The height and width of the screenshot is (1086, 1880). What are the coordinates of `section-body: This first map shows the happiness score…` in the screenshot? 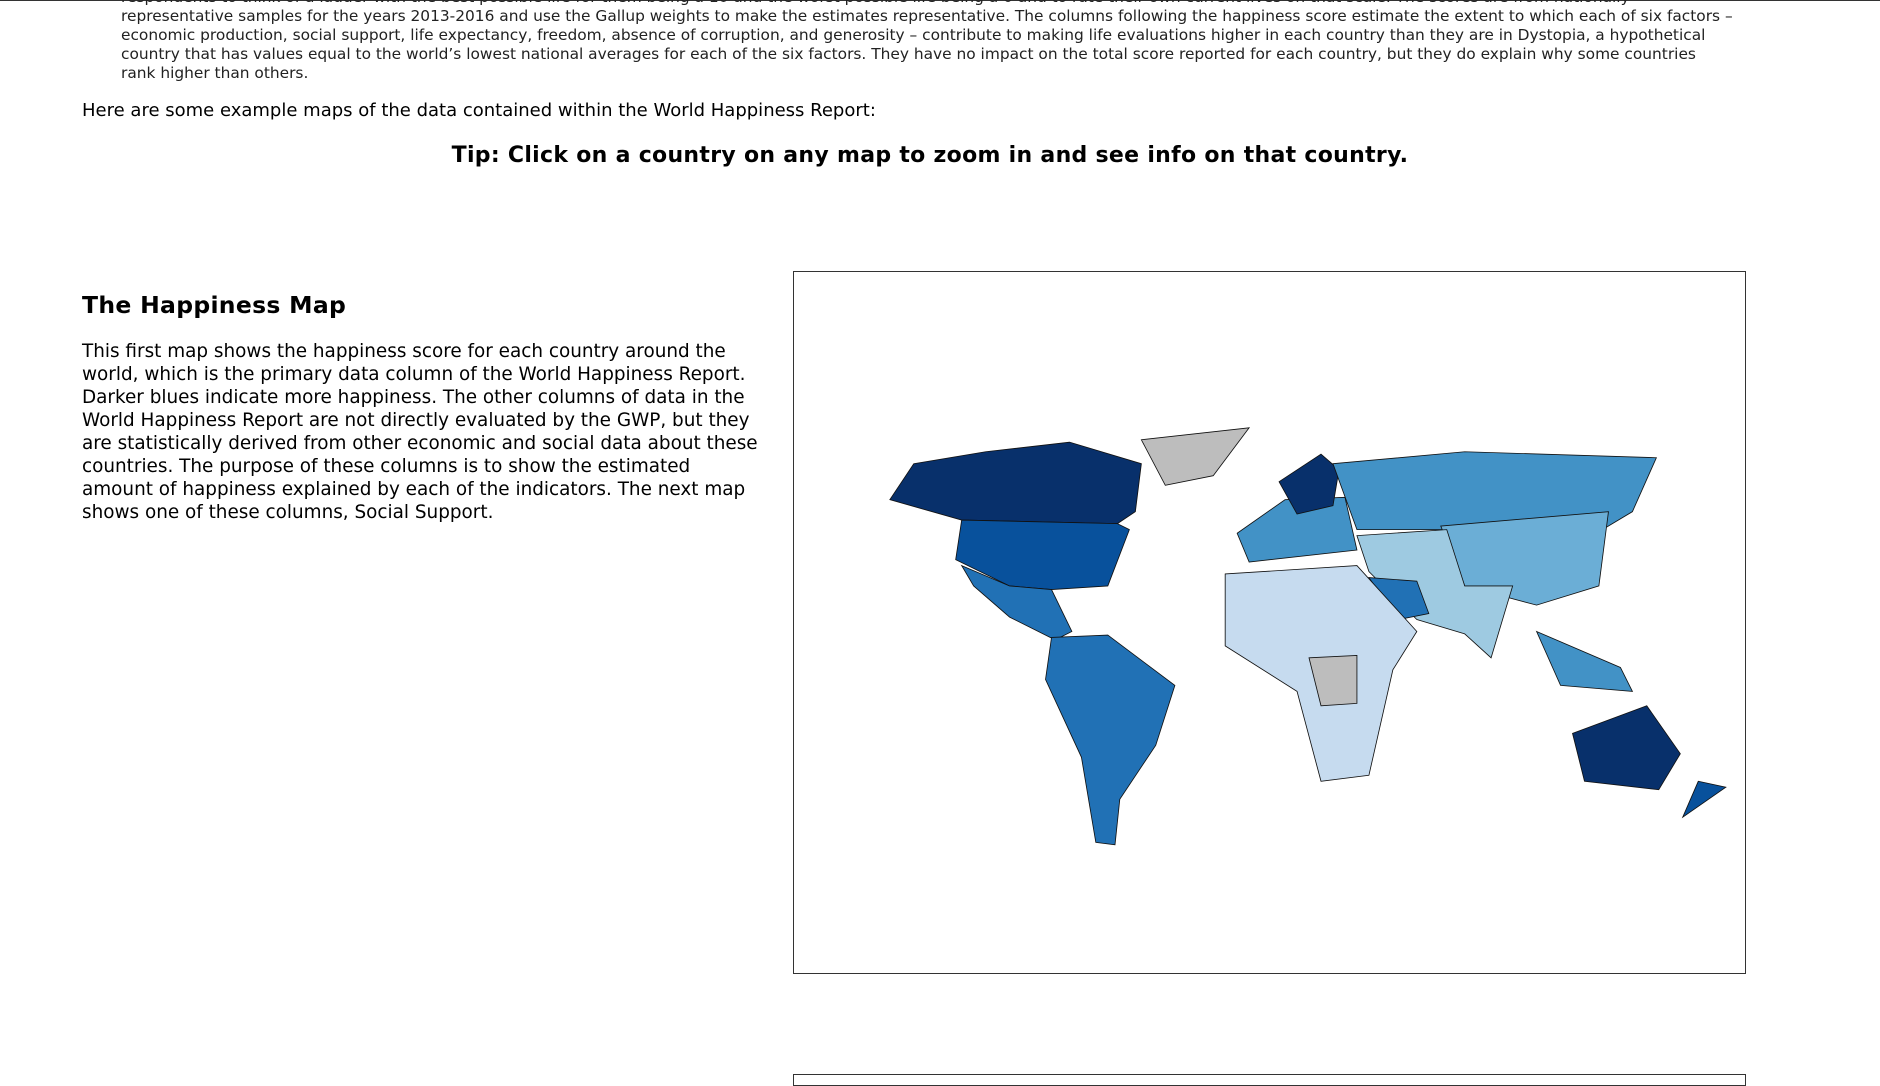 It's located at (420, 432).